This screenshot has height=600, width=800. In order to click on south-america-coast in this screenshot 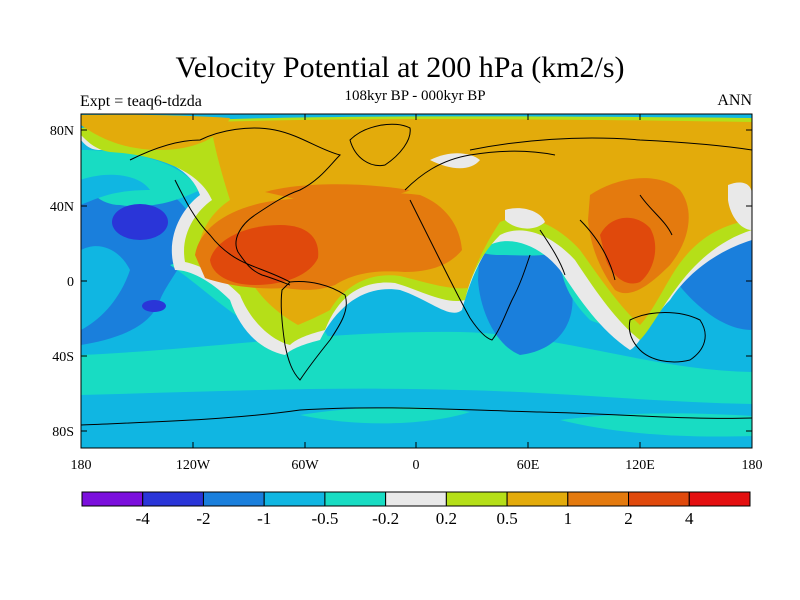, I will do `click(313, 331)`.